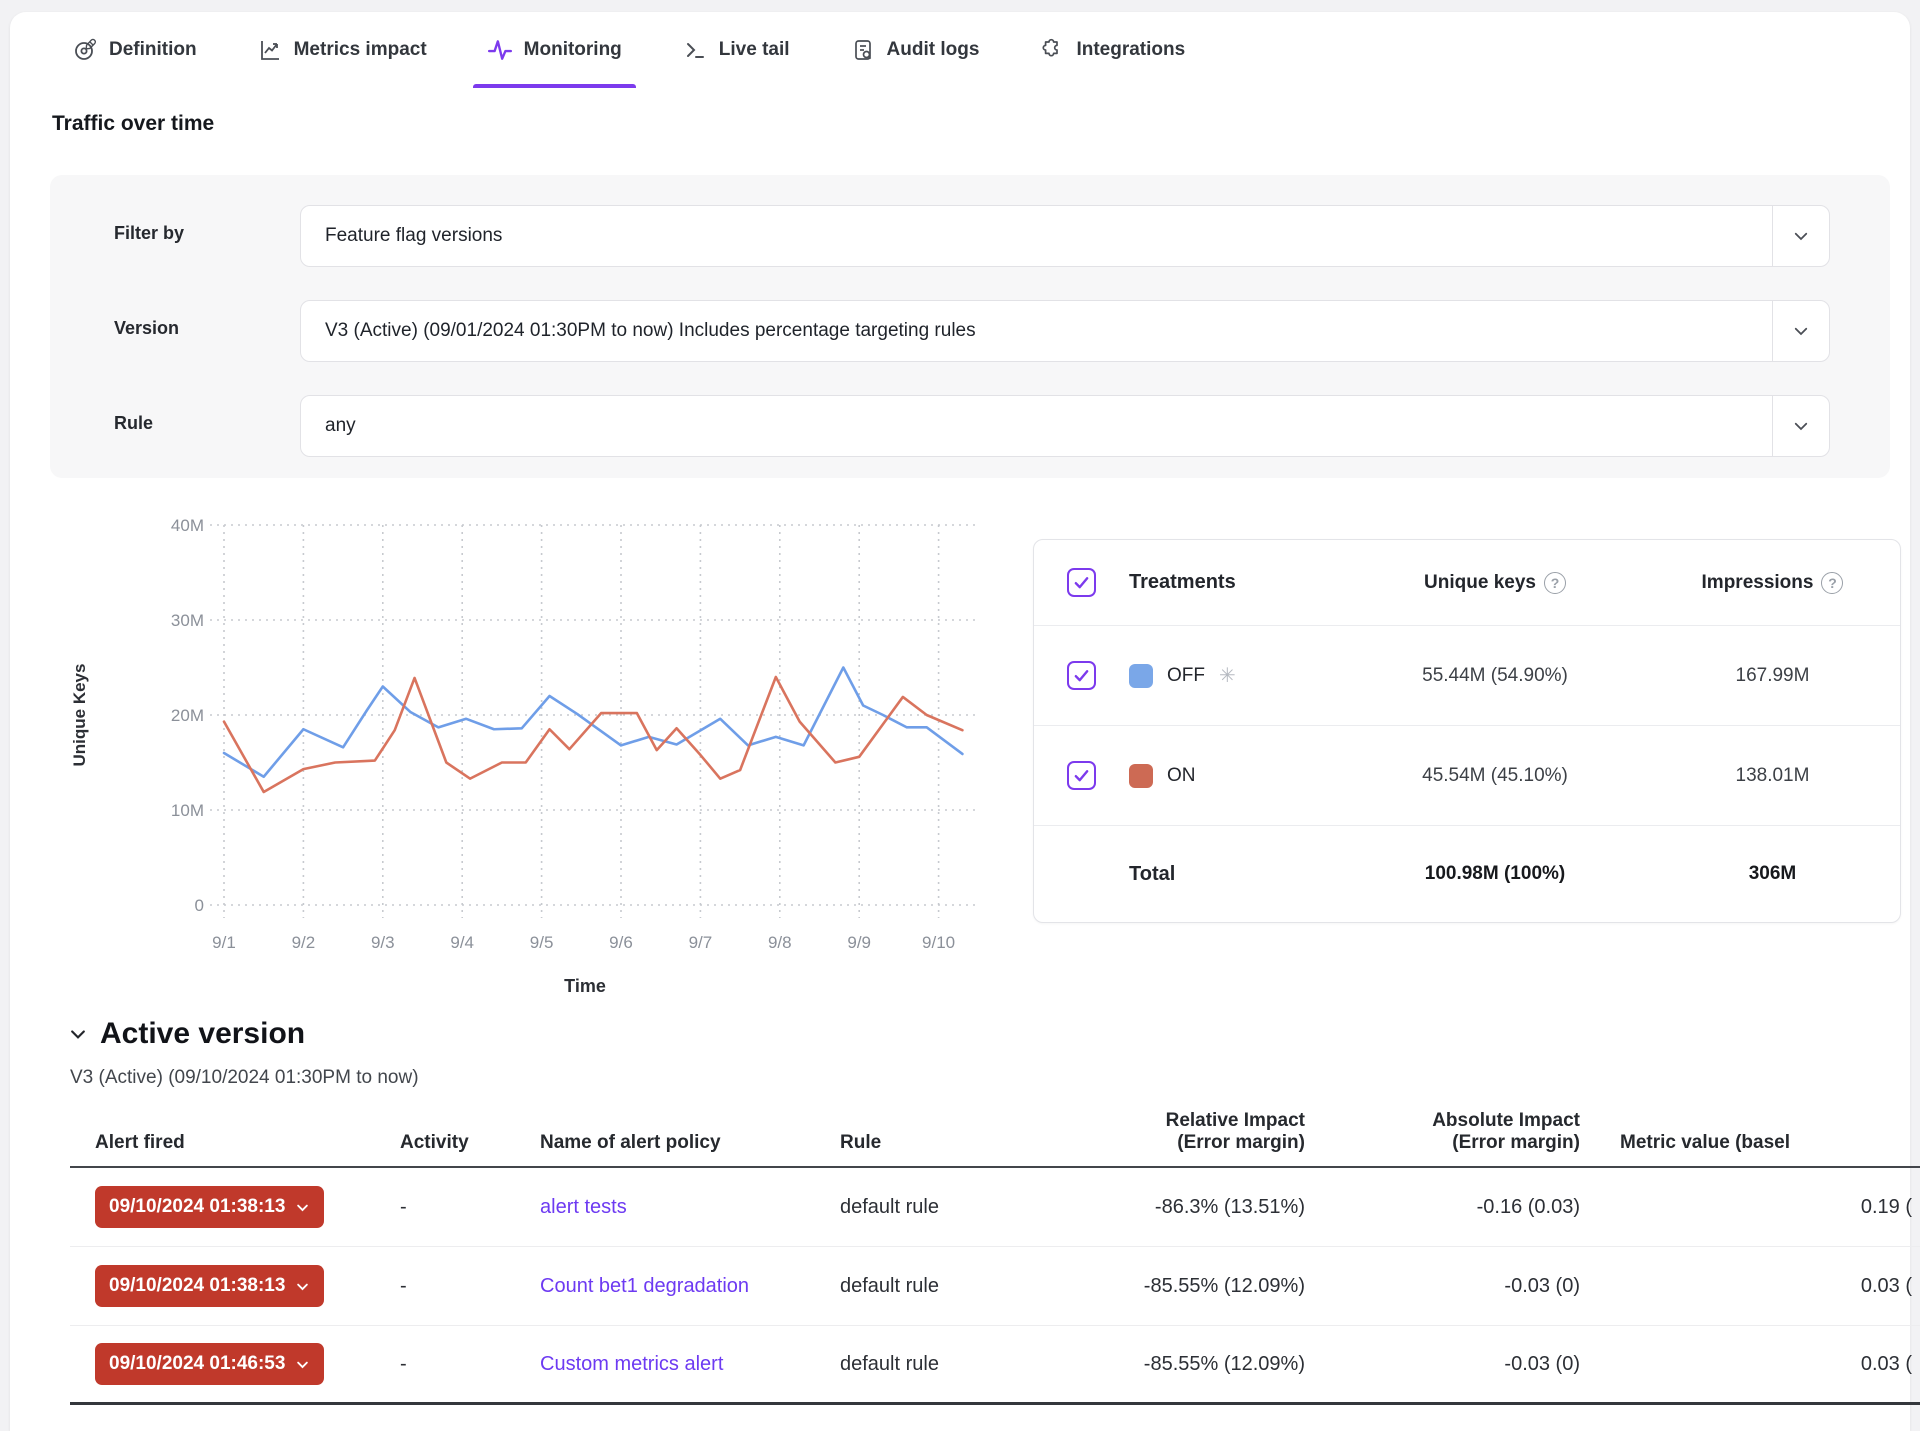 This screenshot has width=1920, height=1431. Describe the element at coordinates (187, 810) in the screenshot. I see `svg-text: 10M` at that location.